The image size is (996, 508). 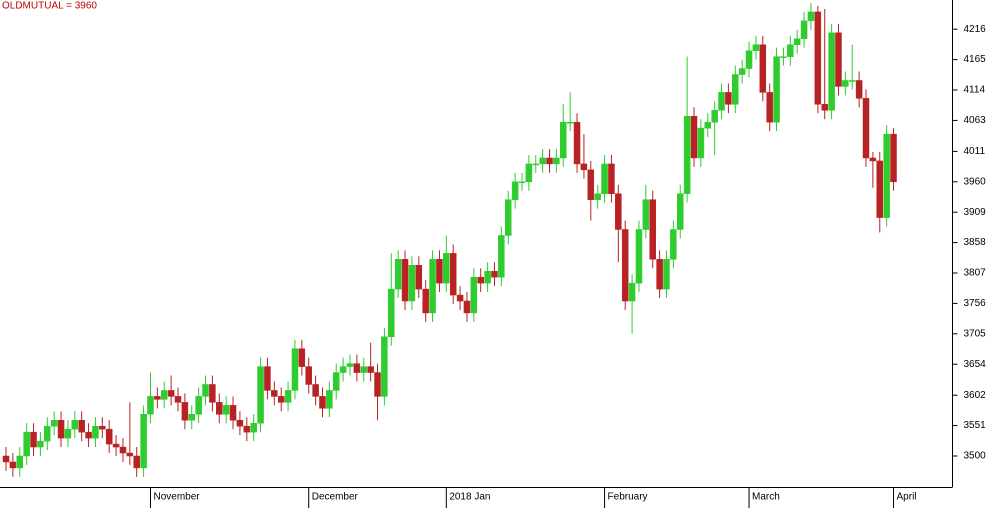 I want to click on y-tick-label: 3756, so click(x=975, y=303).